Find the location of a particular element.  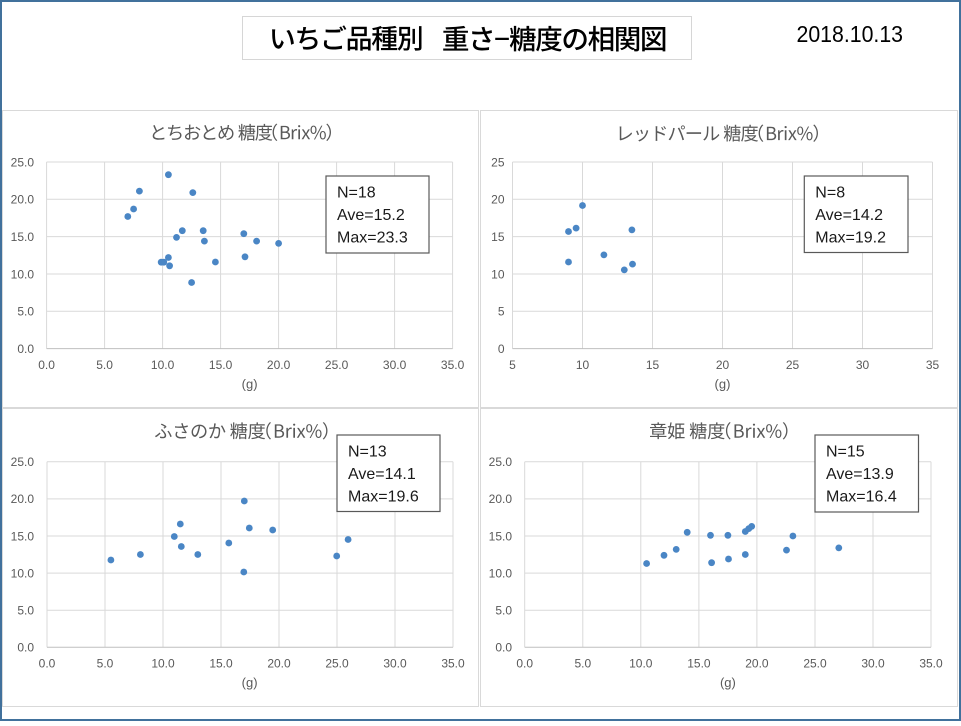

svg-text: N=18 is located at coordinates (356, 193).